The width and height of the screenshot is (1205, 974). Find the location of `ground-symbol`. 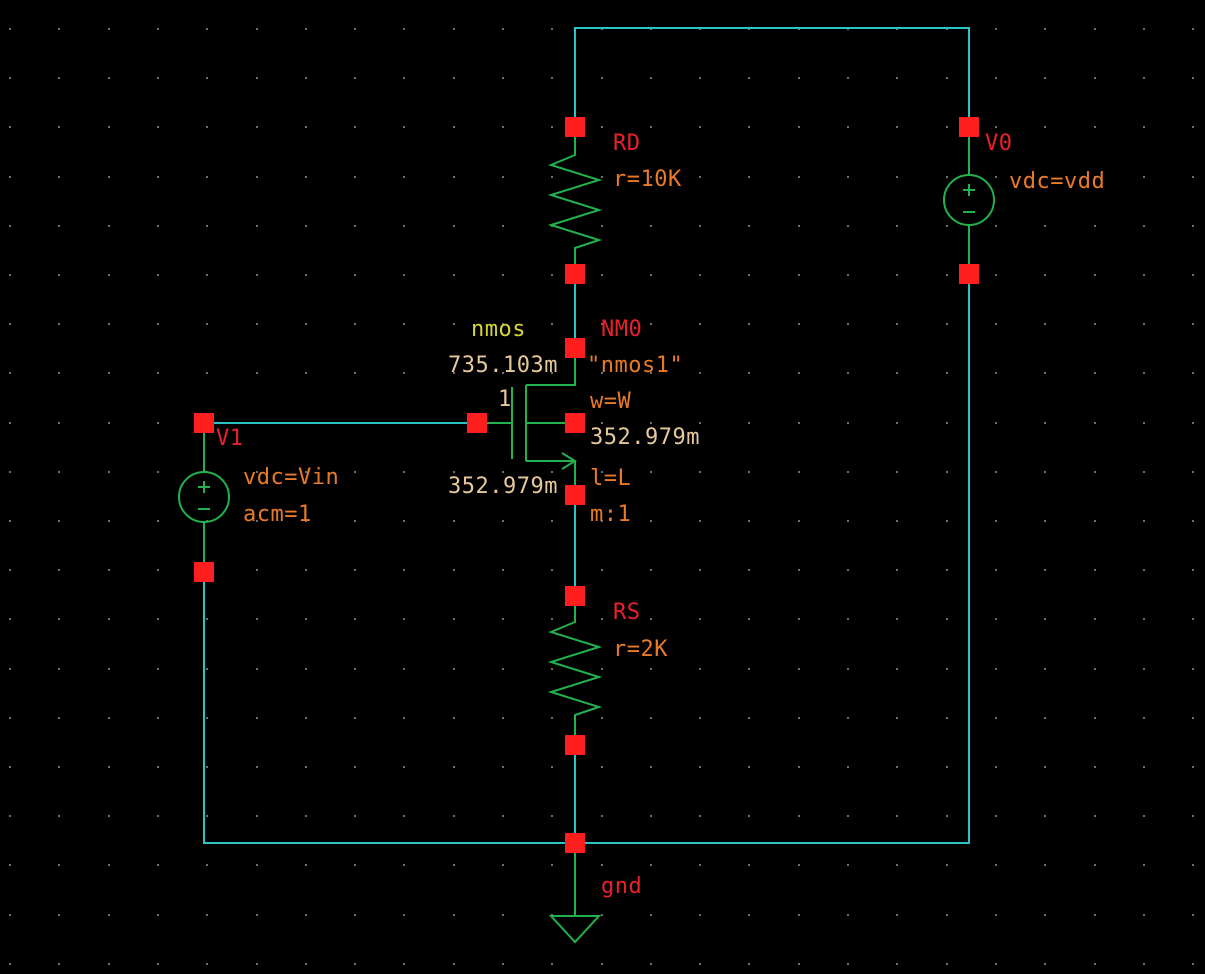

ground-symbol is located at coordinates (575, 893).